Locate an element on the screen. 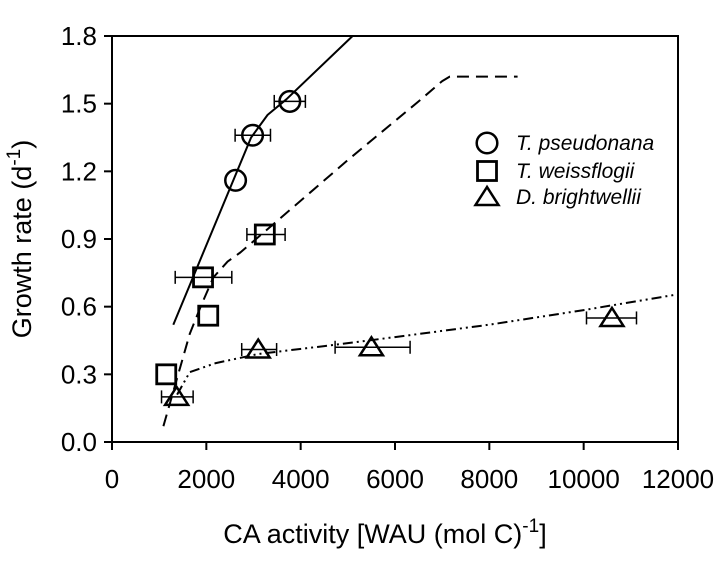  x-tick-label: 0 is located at coordinates (112, 479).